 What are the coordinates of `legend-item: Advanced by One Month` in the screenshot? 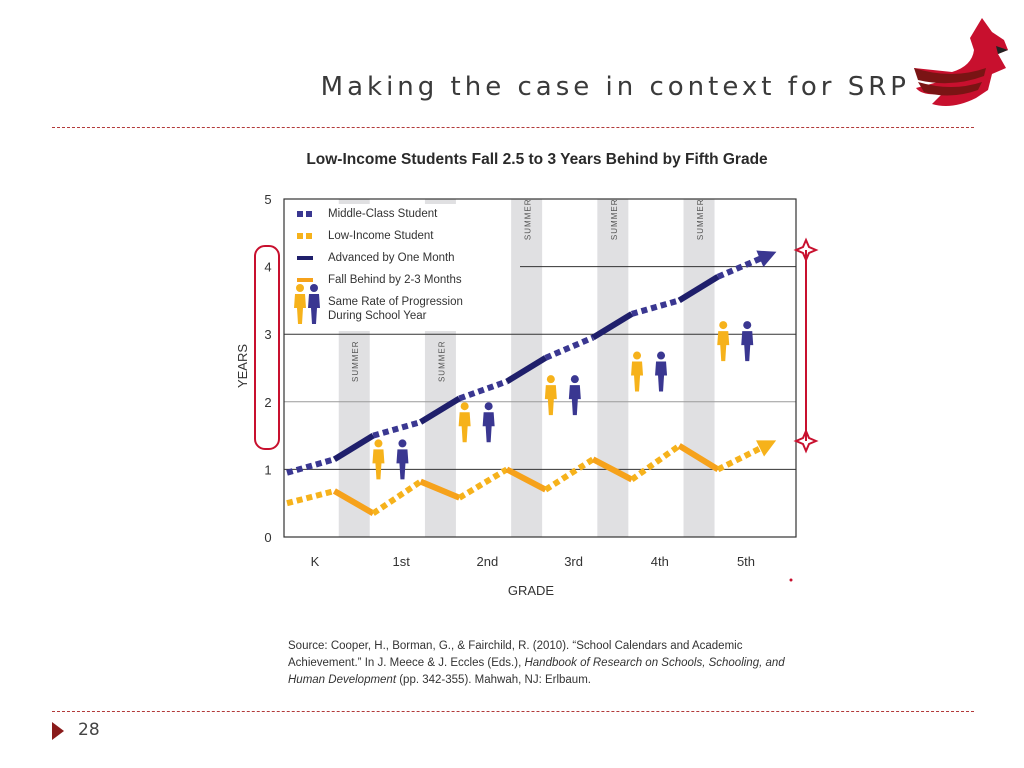 It's located at (376, 258).